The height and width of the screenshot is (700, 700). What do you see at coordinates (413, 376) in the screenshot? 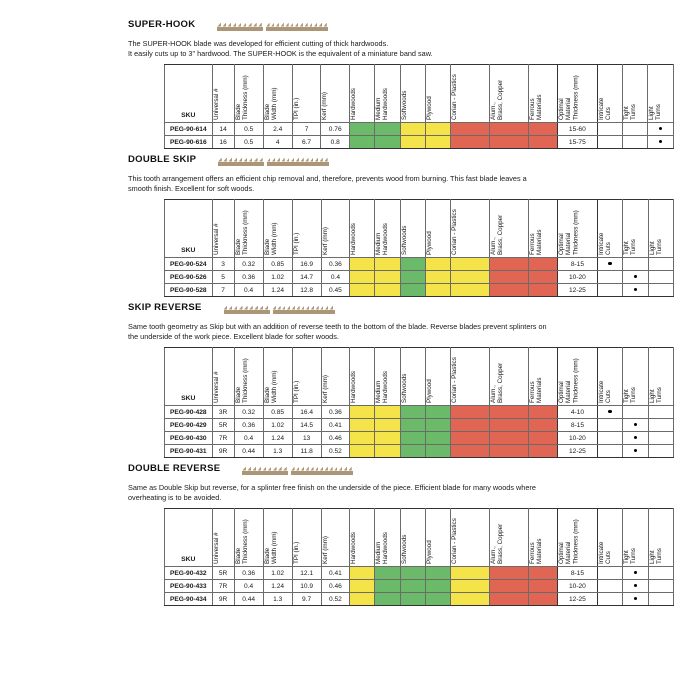
I see `col-header-softwoods: Softwoods` at bounding box center [413, 376].